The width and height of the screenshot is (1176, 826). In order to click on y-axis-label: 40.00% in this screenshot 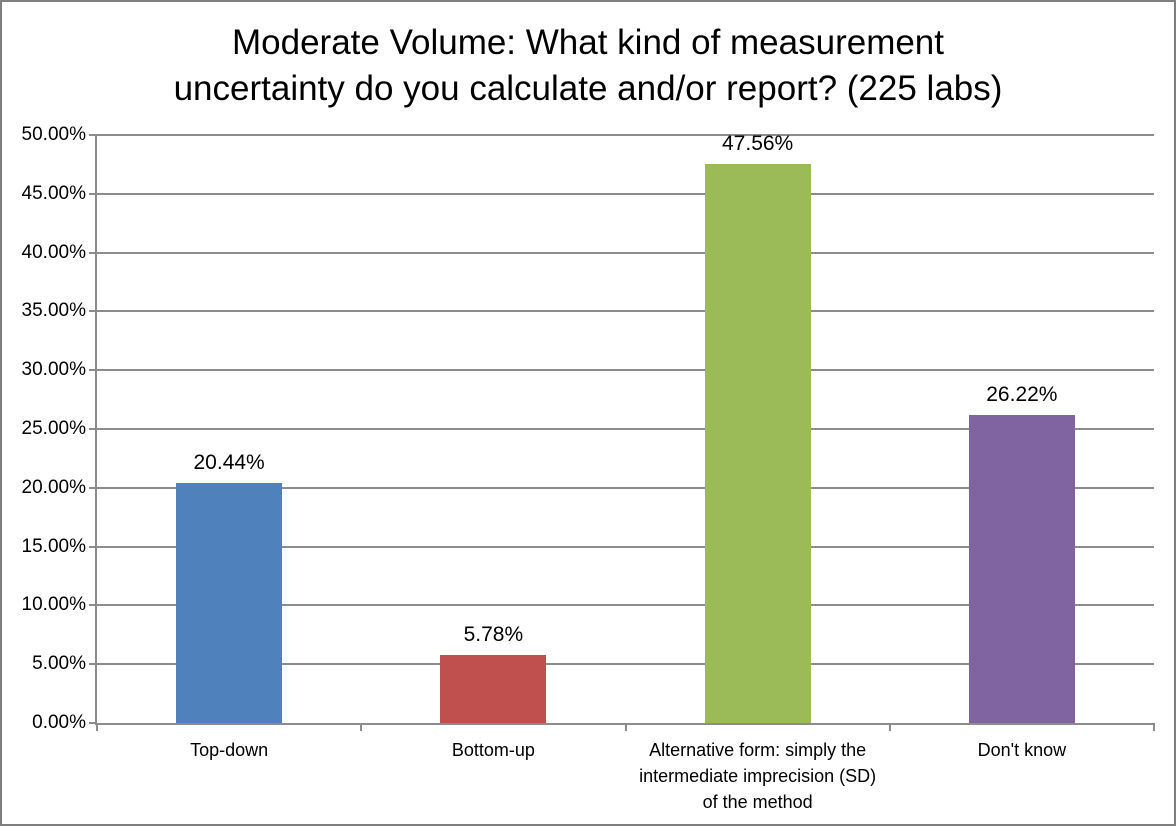, I will do `click(53, 252)`.